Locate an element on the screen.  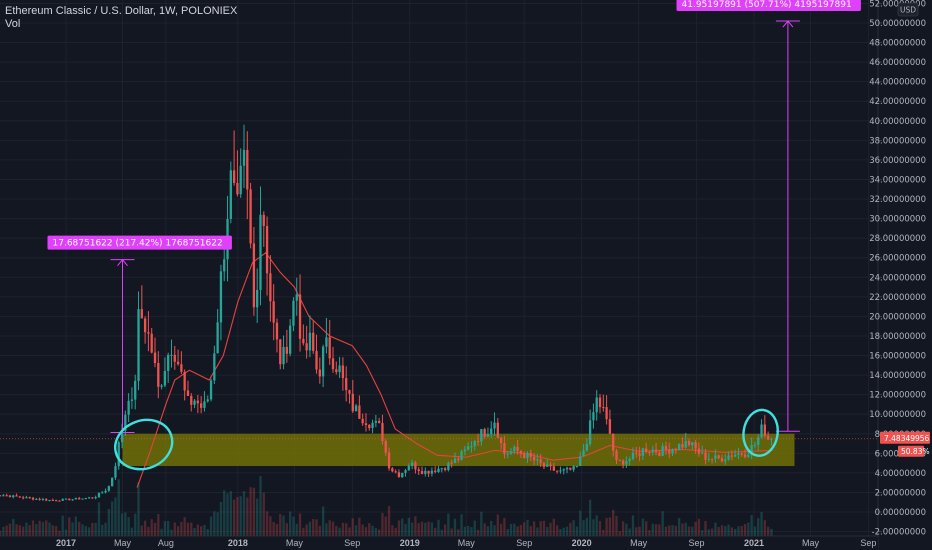
time-tick-label: 2021 is located at coordinates (754, 543).